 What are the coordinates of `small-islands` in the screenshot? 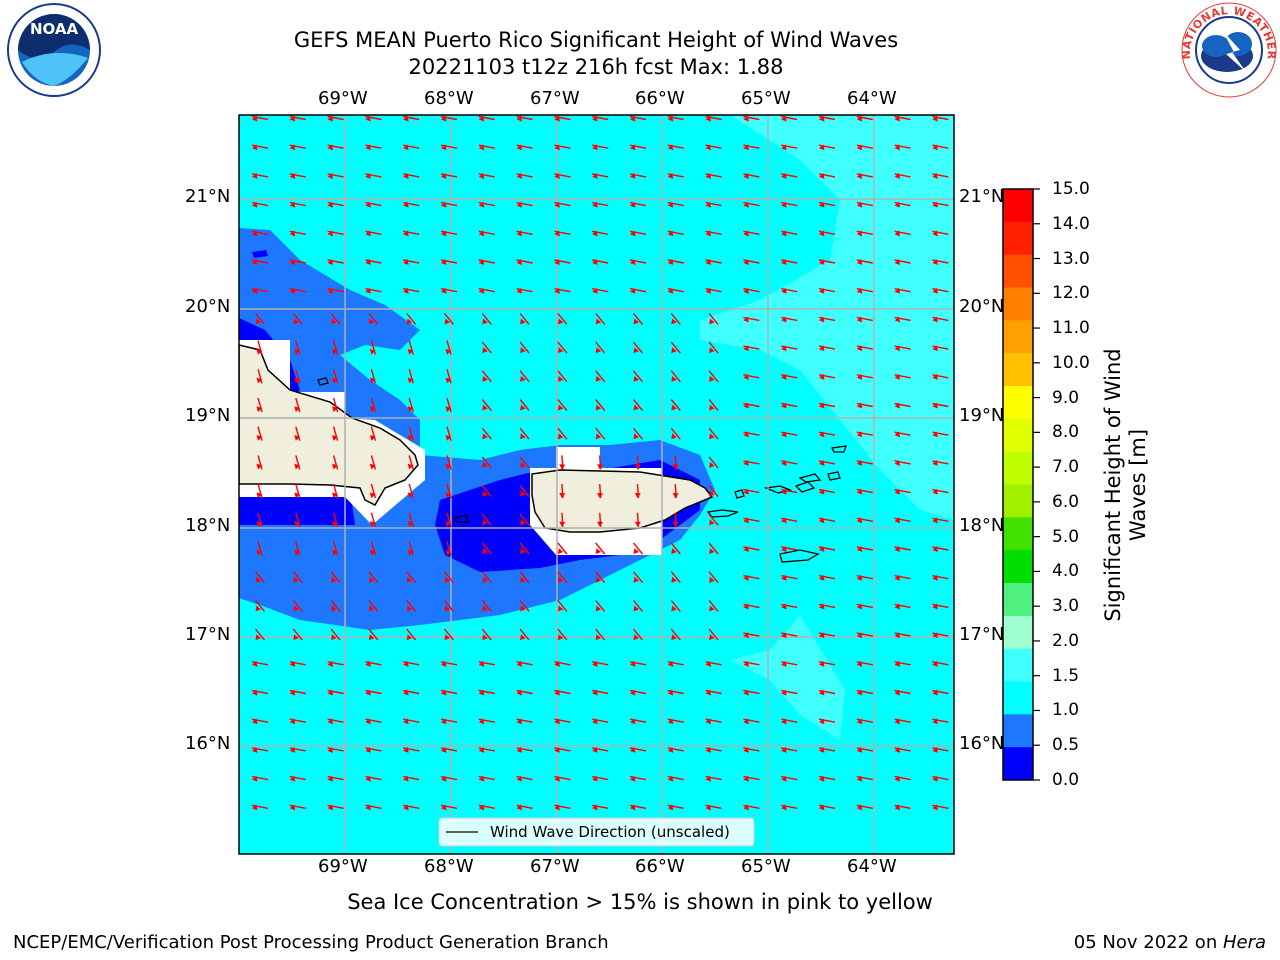 It's located at (582, 470).